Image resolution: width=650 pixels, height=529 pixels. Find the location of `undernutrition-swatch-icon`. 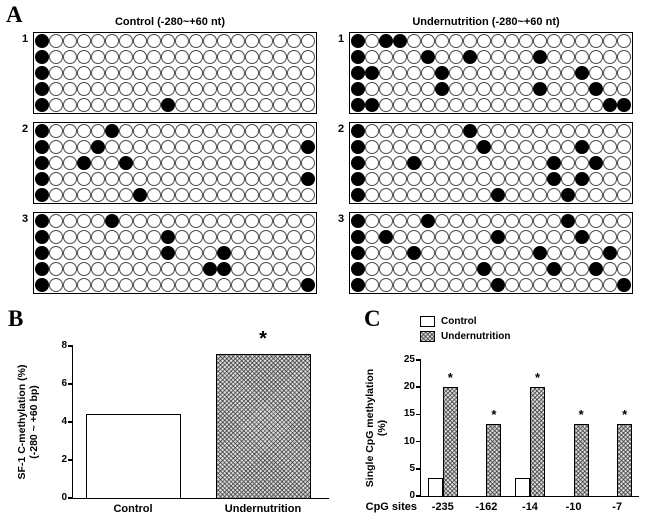

undernutrition-swatch-icon is located at coordinates (427, 336).